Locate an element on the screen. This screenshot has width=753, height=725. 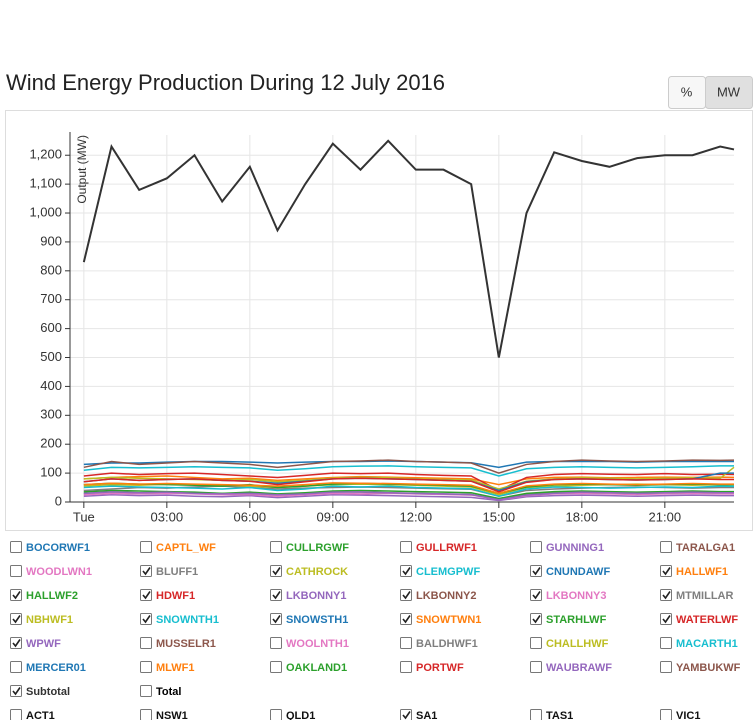
series-label: OAKLAND1 is located at coordinates (316, 668).